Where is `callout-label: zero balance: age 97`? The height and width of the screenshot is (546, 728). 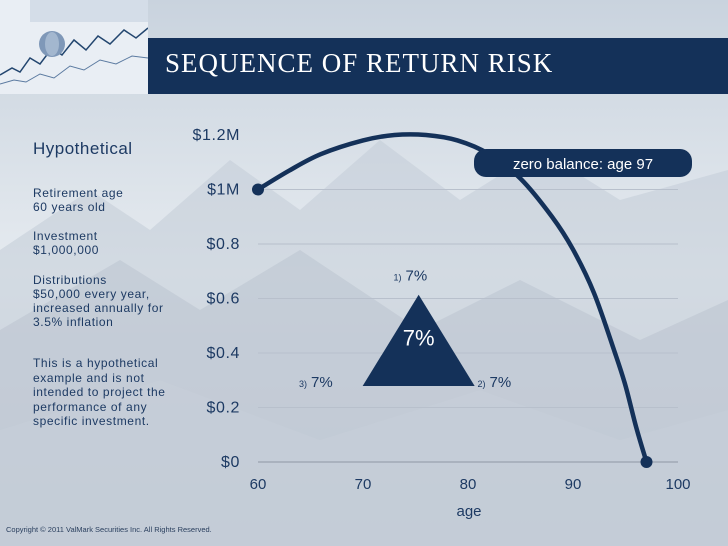
callout-label: zero balance: age 97 is located at coordinates (583, 164).